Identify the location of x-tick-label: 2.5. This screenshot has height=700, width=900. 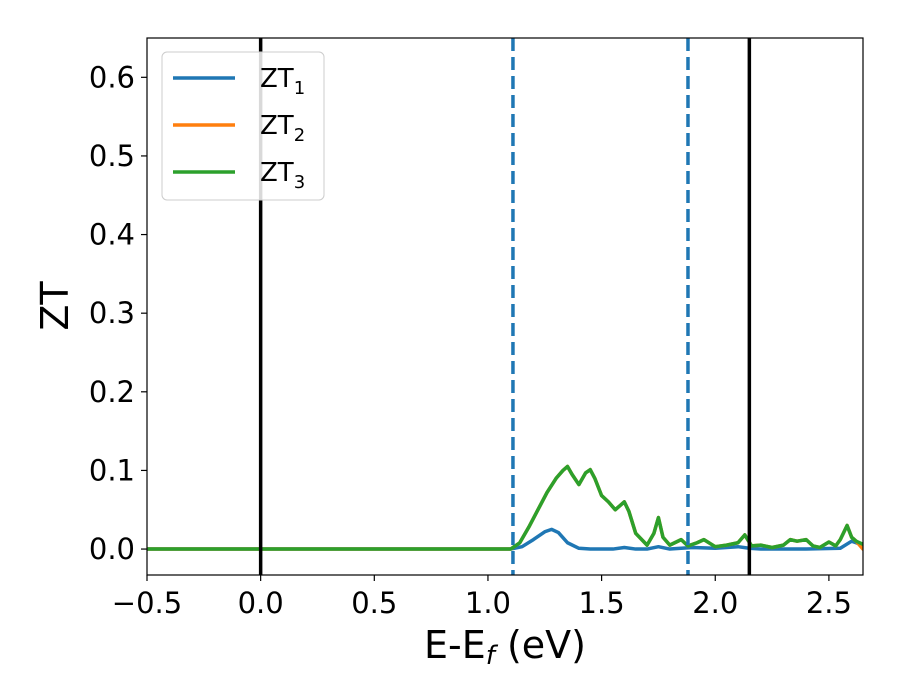
(829, 603).